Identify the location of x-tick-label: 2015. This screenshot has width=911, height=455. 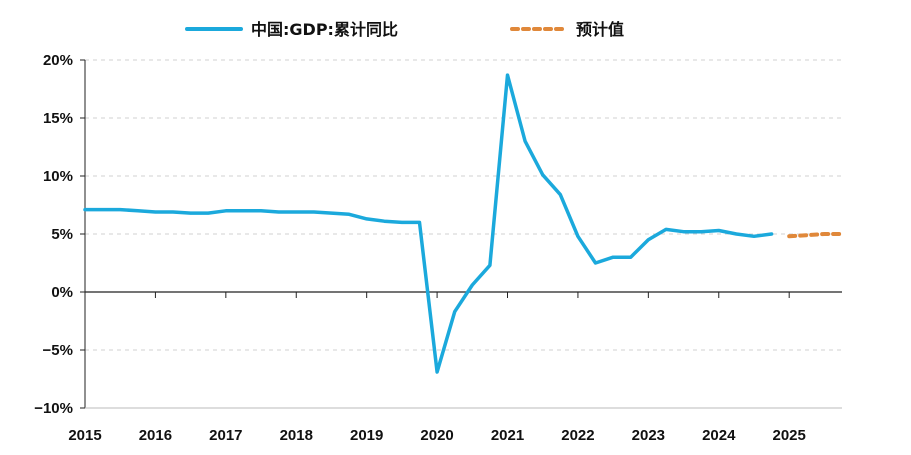
(84, 435).